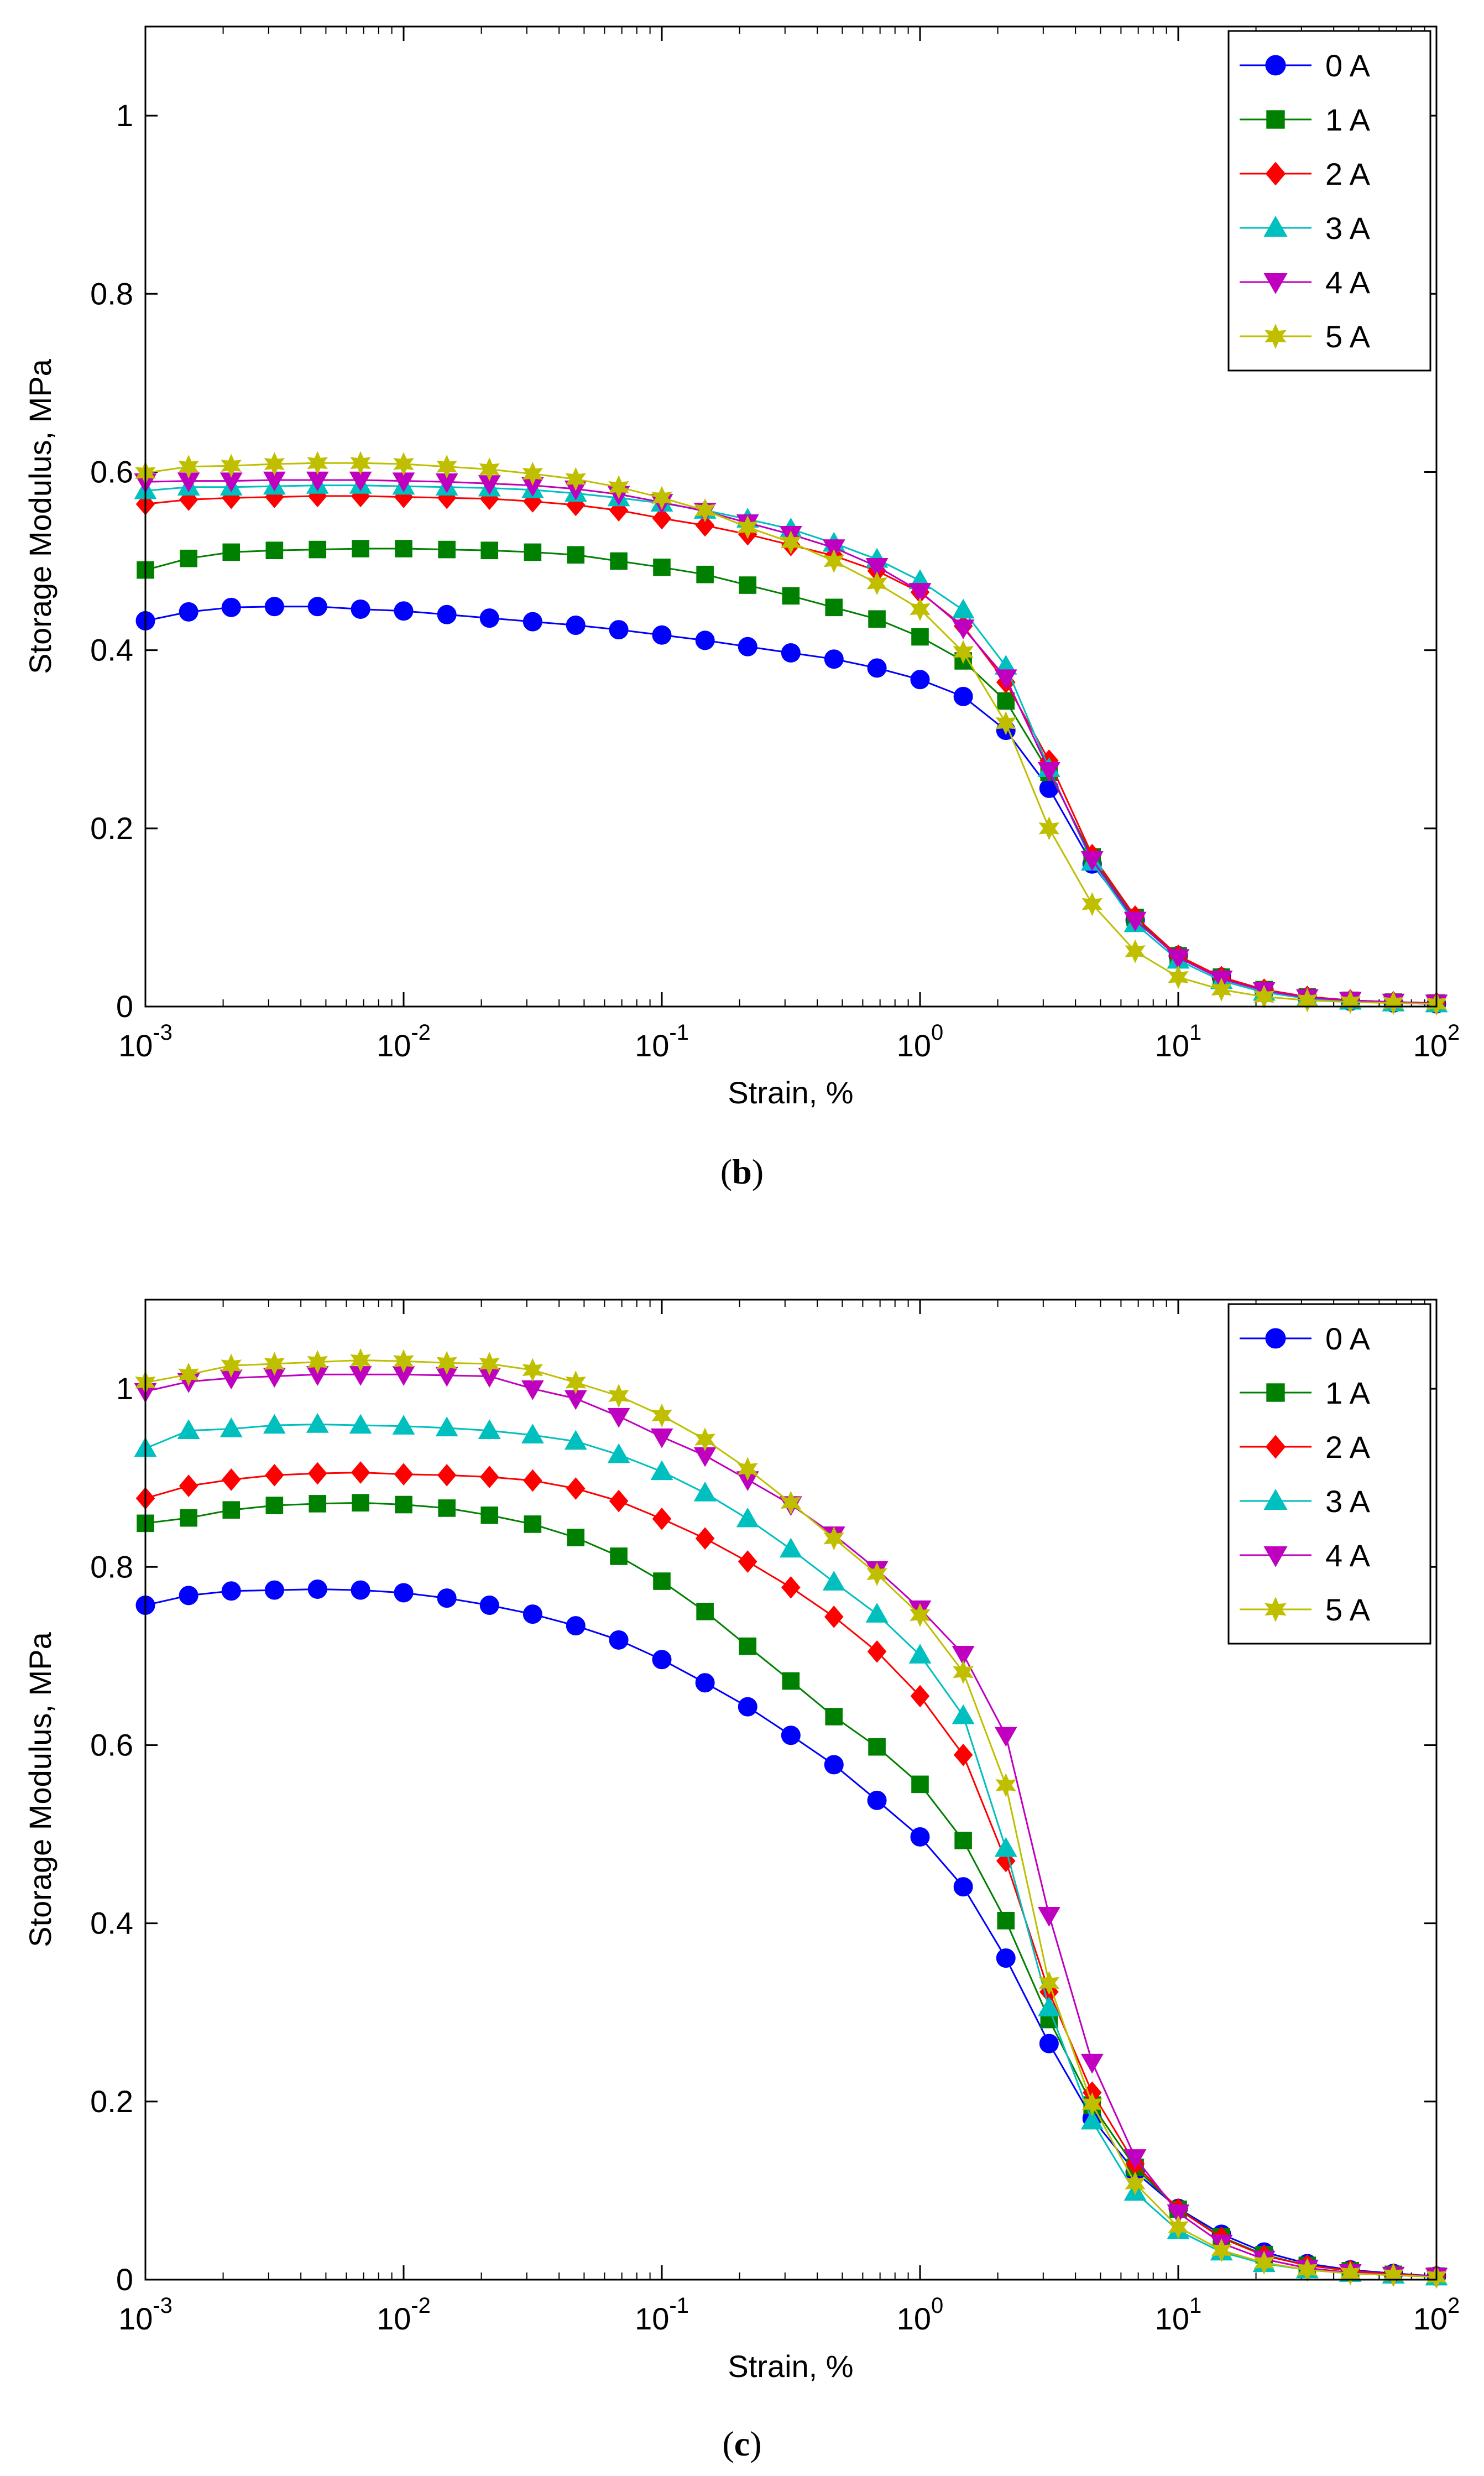 The width and height of the screenshot is (1484, 2476). I want to click on x-axis-label: Strain, %, so click(790, 2366).